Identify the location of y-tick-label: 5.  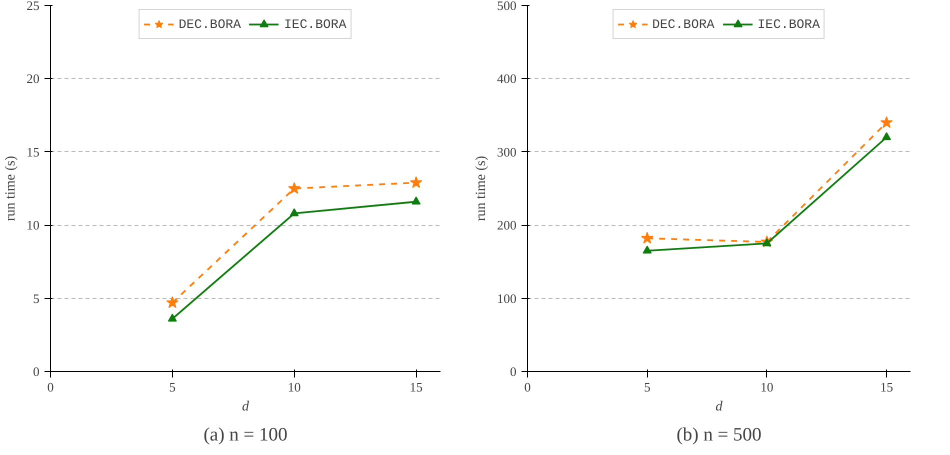
(36, 298).